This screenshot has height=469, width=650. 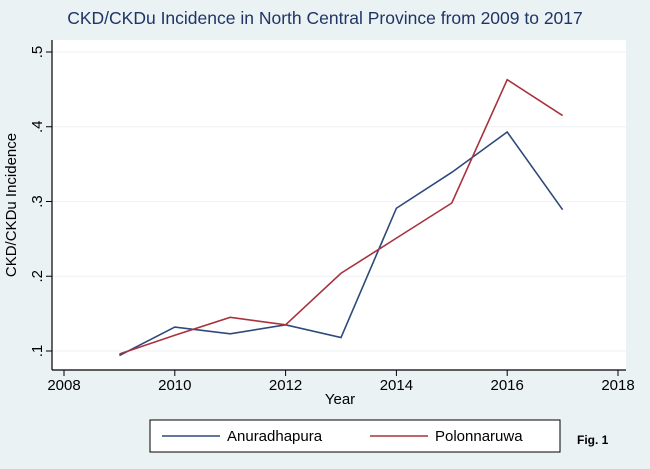 I want to click on y-tick-label: .5, so click(x=37, y=52).